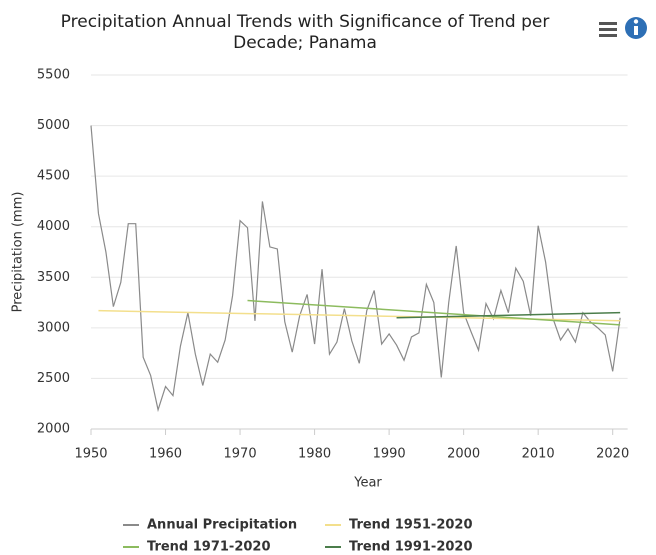 The height and width of the screenshot is (555, 656). What do you see at coordinates (53, 277) in the screenshot?
I see `y-tick-label: 3500` at bounding box center [53, 277].